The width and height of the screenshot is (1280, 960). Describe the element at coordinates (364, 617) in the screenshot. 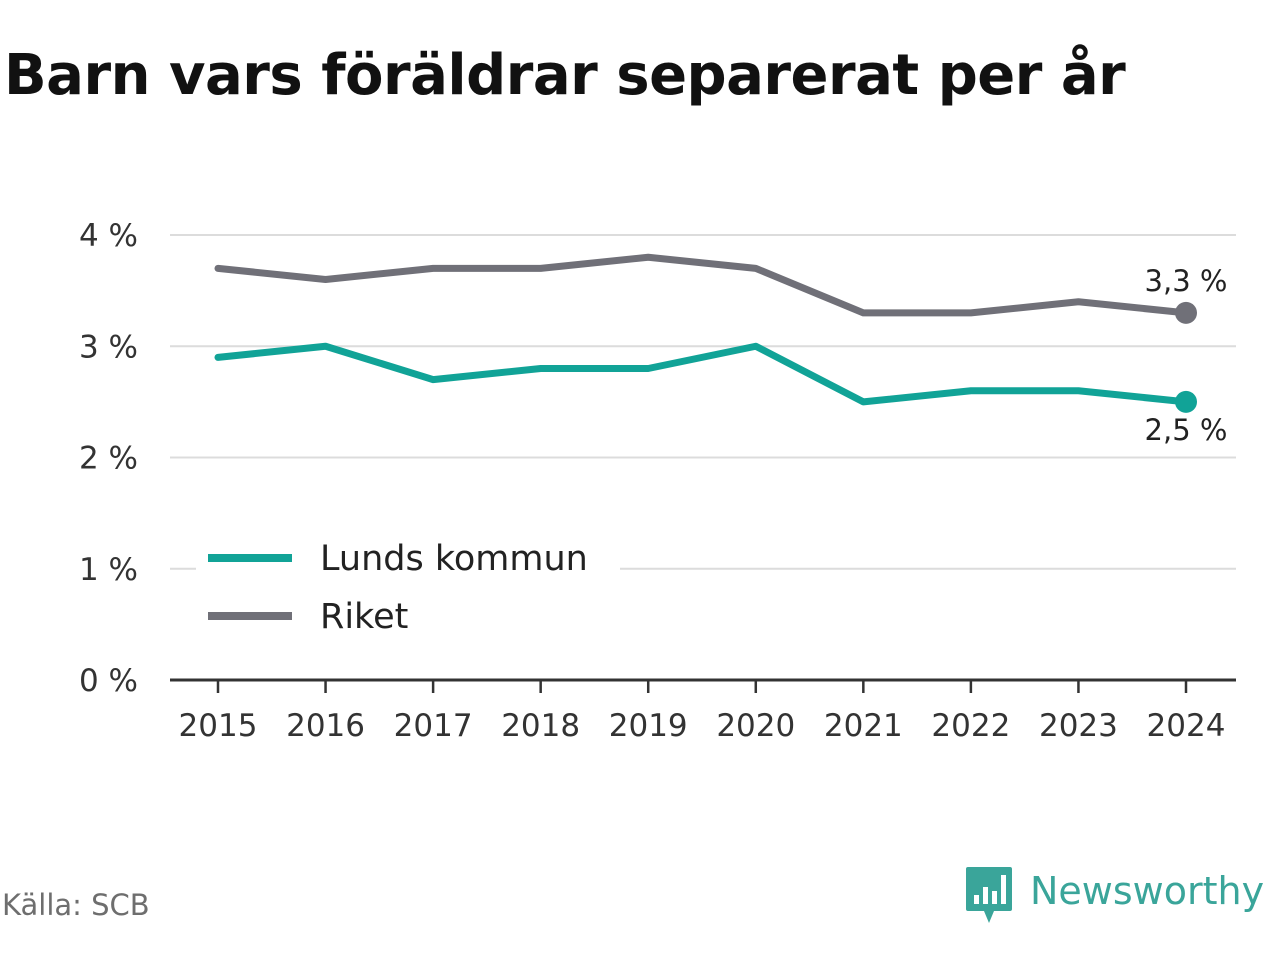

I see `legend-label: Riket` at that location.